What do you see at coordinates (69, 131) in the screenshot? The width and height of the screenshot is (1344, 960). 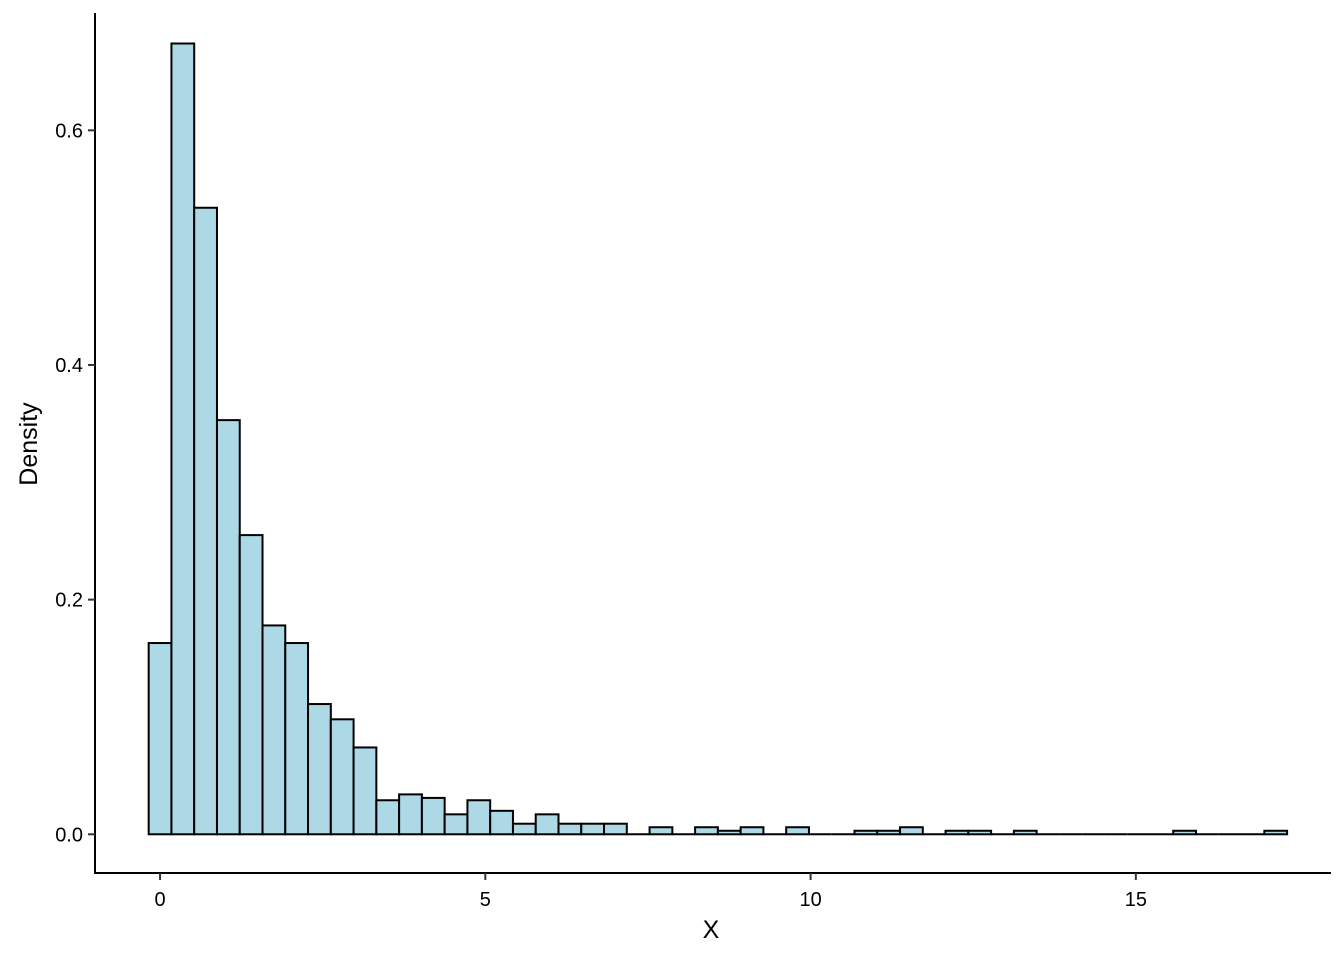 I see `y-tick-label: 0.6` at bounding box center [69, 131].